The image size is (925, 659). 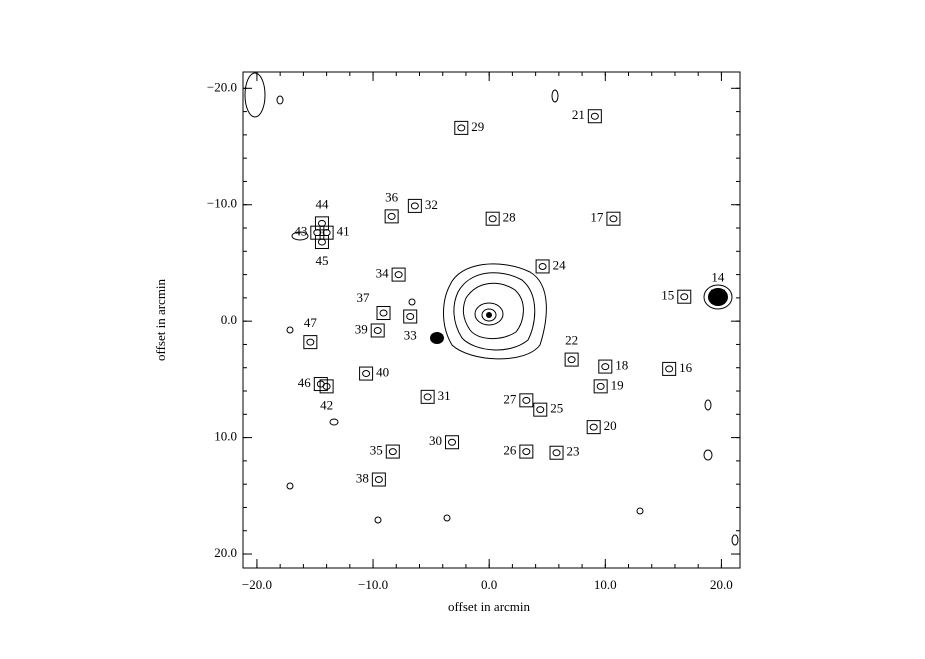 I want to click on source-label: 47, so click(x=311, y=322).